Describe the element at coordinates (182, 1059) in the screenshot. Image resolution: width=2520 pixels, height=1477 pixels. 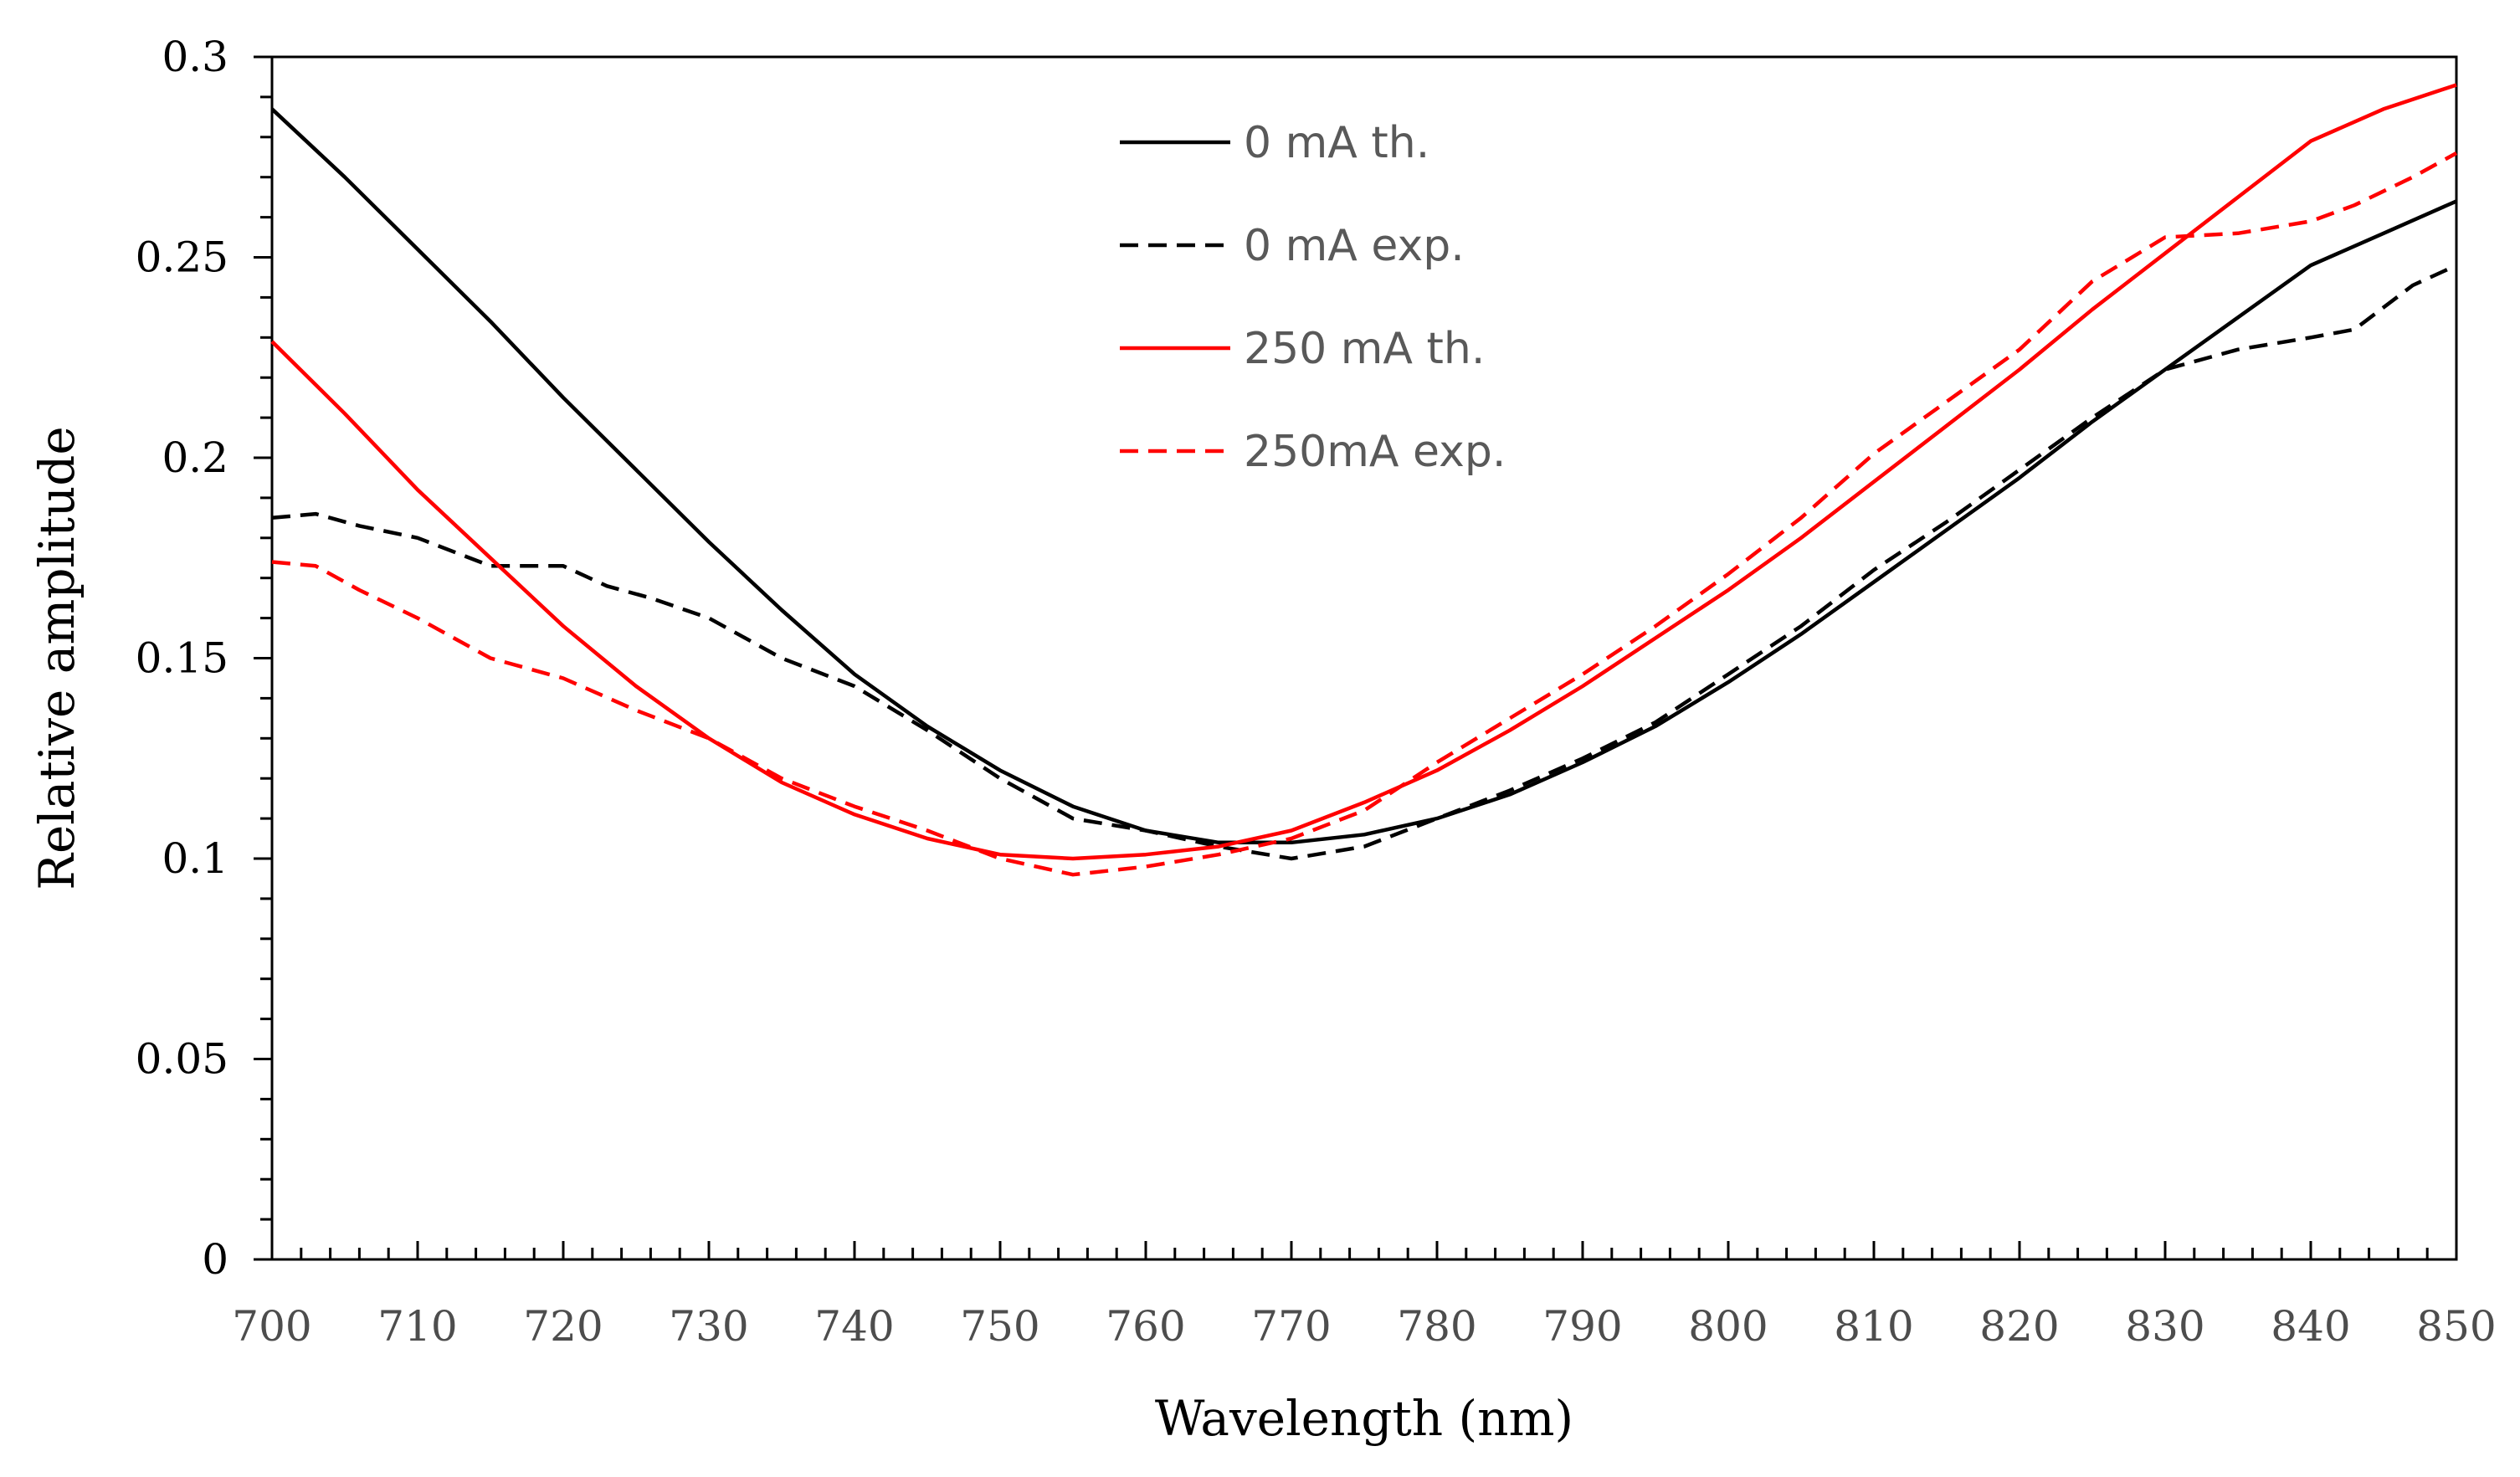
I see `y-tick-label: 0.05` at that location.